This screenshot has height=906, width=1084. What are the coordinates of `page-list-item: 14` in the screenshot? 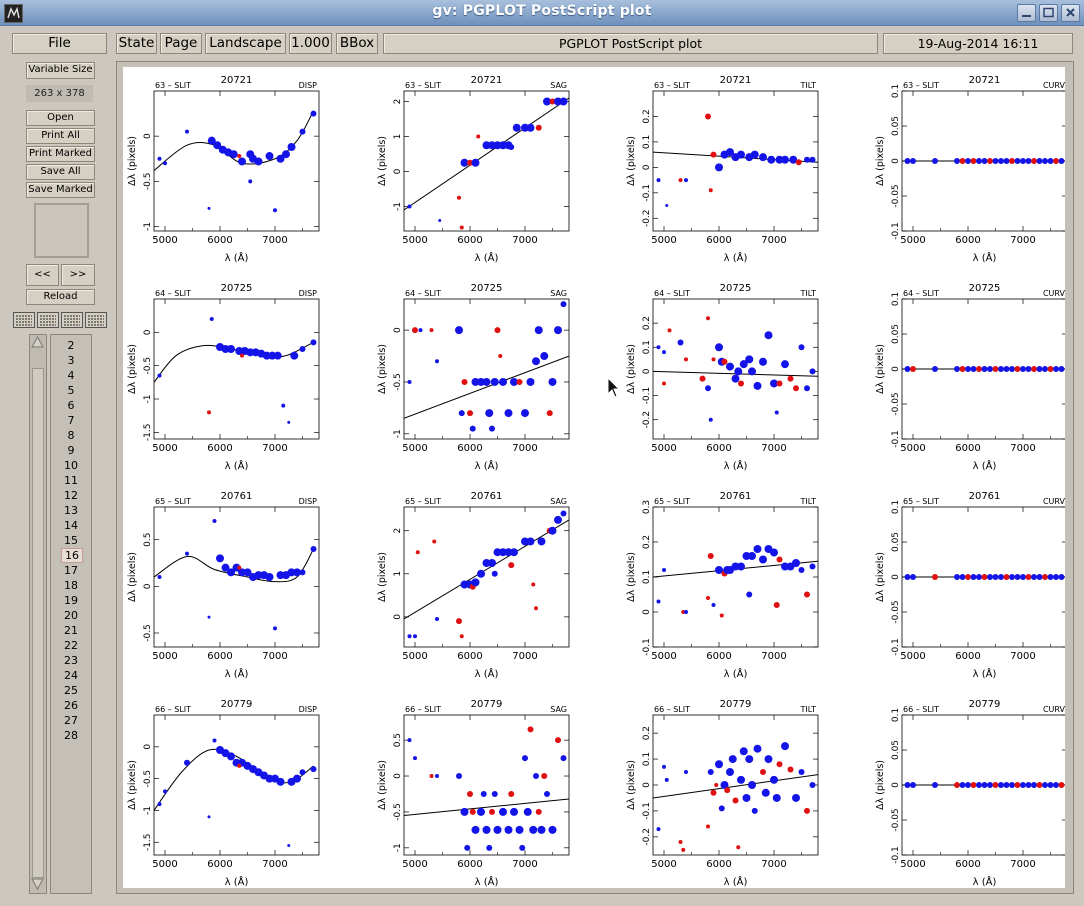 It's located at (71, 525).